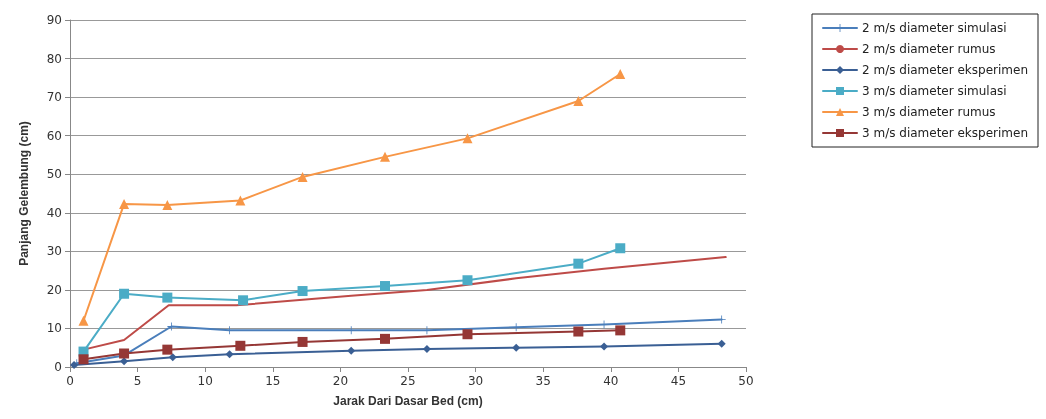 This screenshot has height=419, width=1046. I want to click on legend-label: 2 m/s diameter rumus, so click(929, 49).